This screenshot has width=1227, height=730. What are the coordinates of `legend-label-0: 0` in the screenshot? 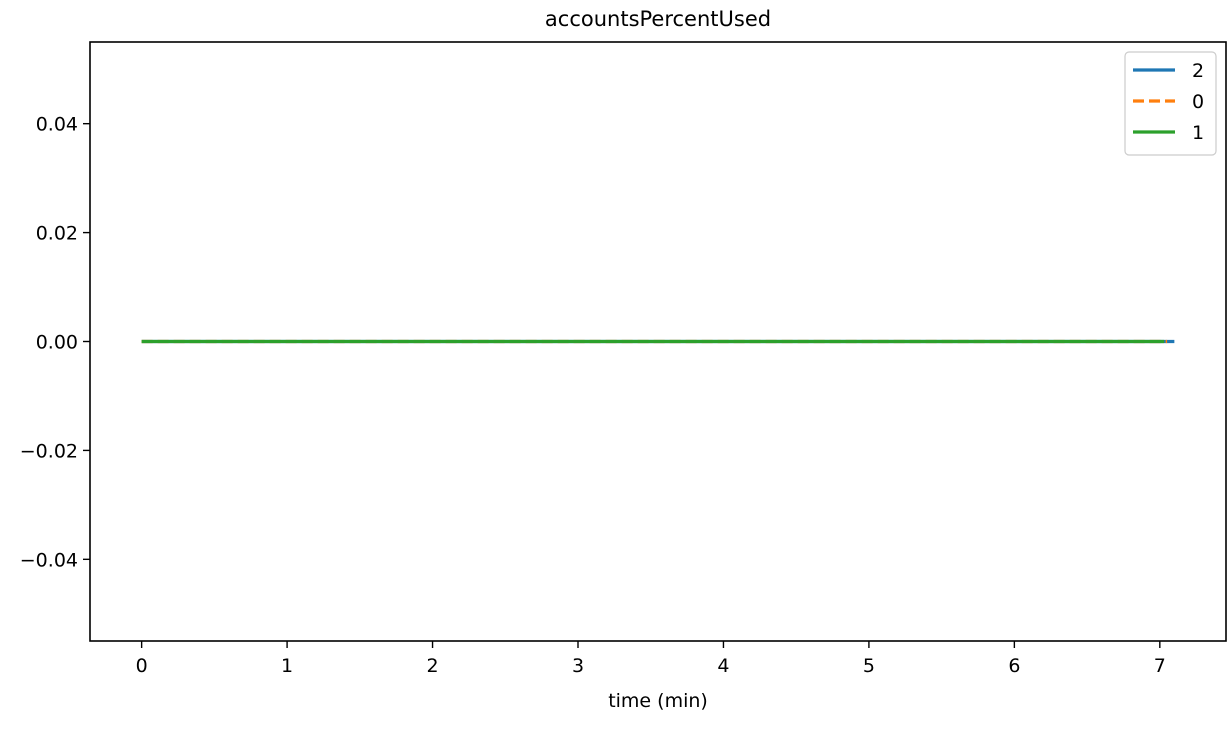 It's located at (1198, 102).